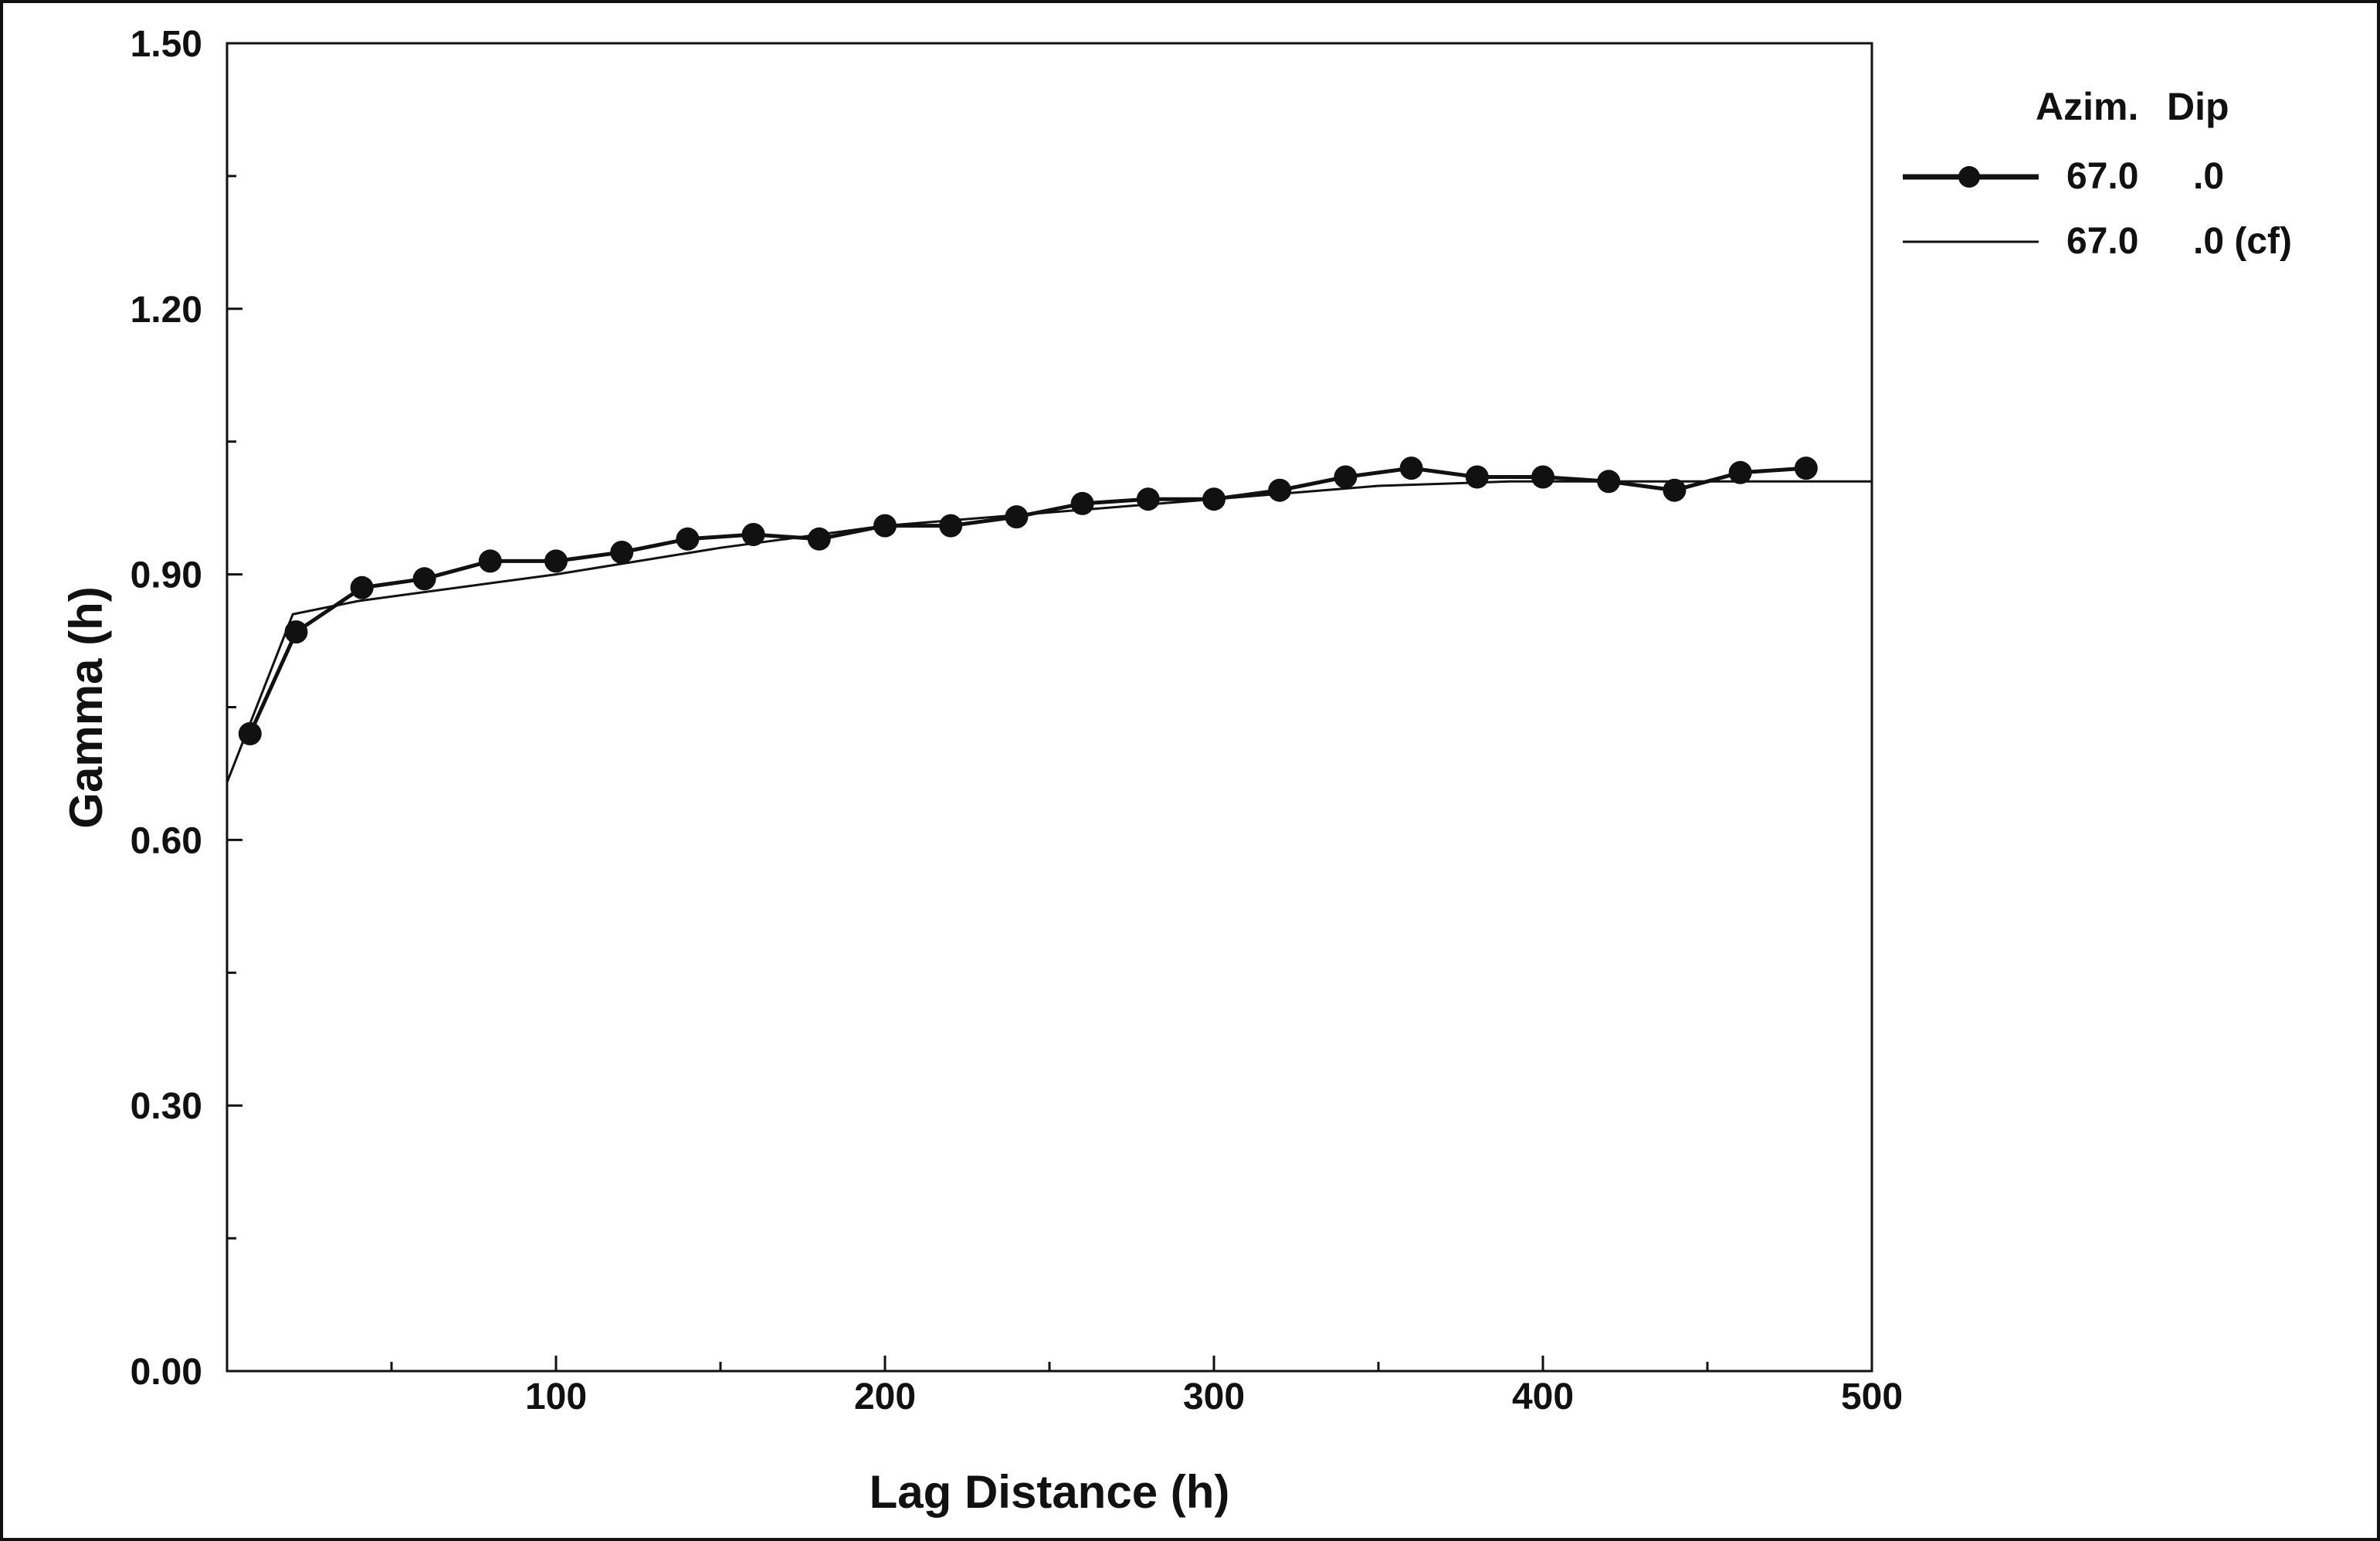  What do you see at coordinates (166, 1372) in the screenshot?
I see `y-tick-label: 0.00` at bounding box center [166, 1372].